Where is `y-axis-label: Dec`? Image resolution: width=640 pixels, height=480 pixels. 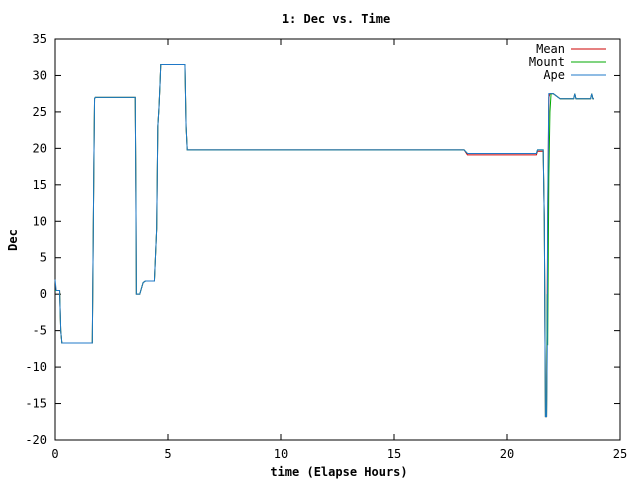
y-axis-label: Dec is located at coordinates (13, 240).